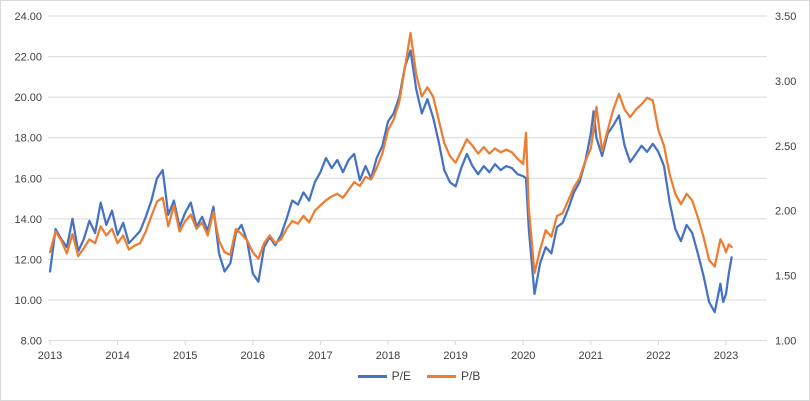 The image size is (810, 401). I want to click on x-axis-year-label: 2023, so click(726, 356).